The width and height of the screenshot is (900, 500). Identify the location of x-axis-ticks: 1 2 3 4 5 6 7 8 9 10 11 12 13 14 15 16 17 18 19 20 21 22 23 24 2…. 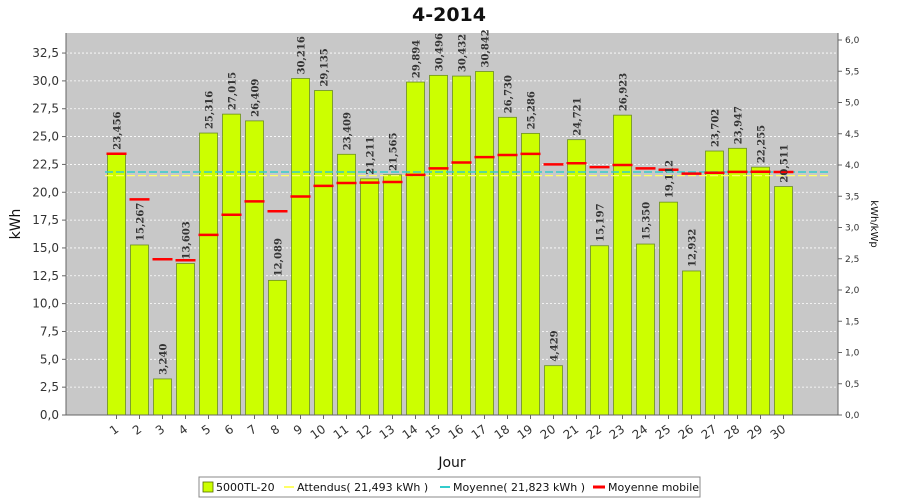
(447, 428).